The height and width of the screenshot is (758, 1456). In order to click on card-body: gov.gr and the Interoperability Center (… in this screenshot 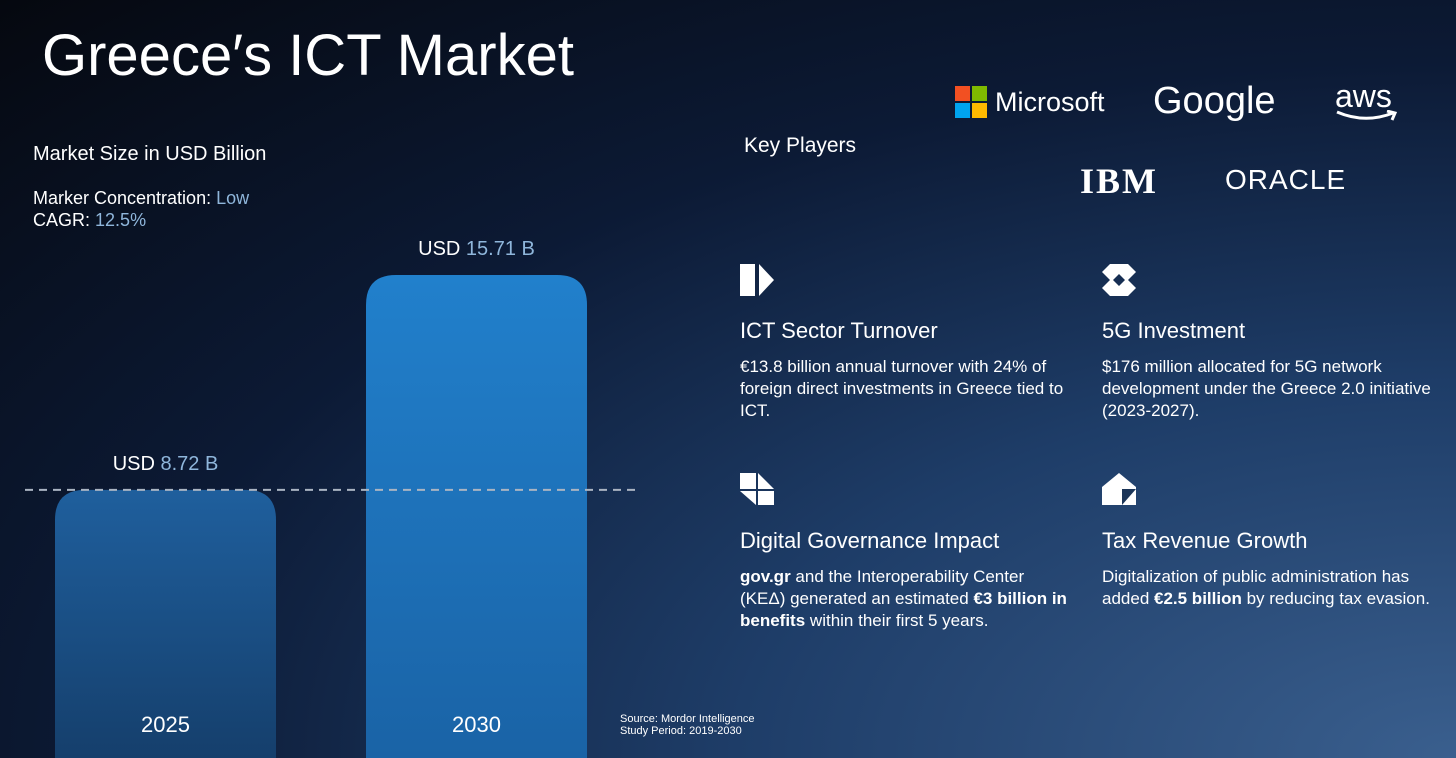, I will do `click(905, 599)`.